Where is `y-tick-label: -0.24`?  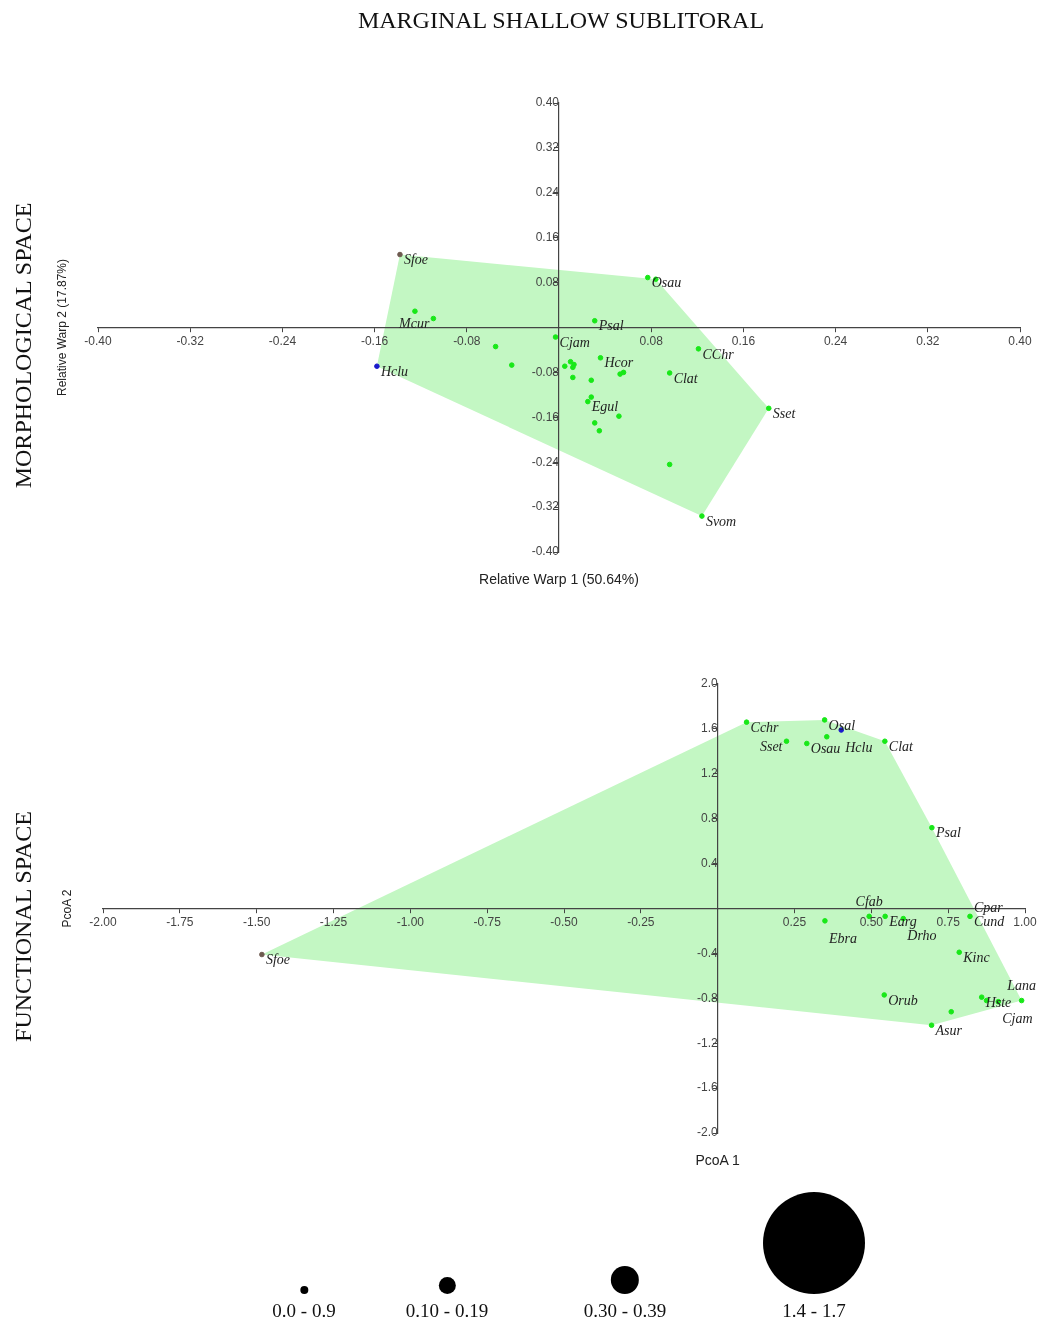 y-tick-label: -0.24 is located at coordinates (545, 461).